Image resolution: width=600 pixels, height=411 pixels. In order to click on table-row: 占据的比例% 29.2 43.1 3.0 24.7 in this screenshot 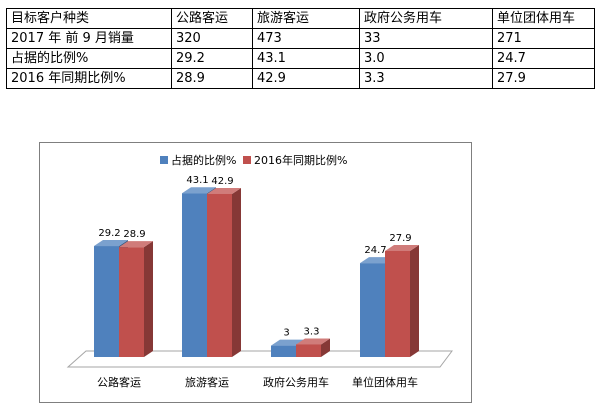, I will do `click(300, 58)`.